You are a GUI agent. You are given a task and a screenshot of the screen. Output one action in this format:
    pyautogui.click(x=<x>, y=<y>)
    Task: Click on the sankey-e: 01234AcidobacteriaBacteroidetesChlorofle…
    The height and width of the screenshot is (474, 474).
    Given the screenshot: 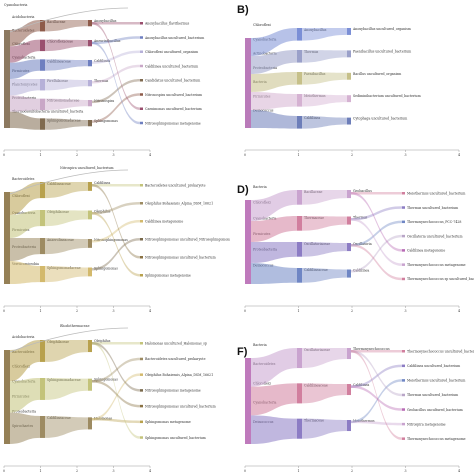 What is the action you would take?
    pyautogui.click(x=109, y=398)
    